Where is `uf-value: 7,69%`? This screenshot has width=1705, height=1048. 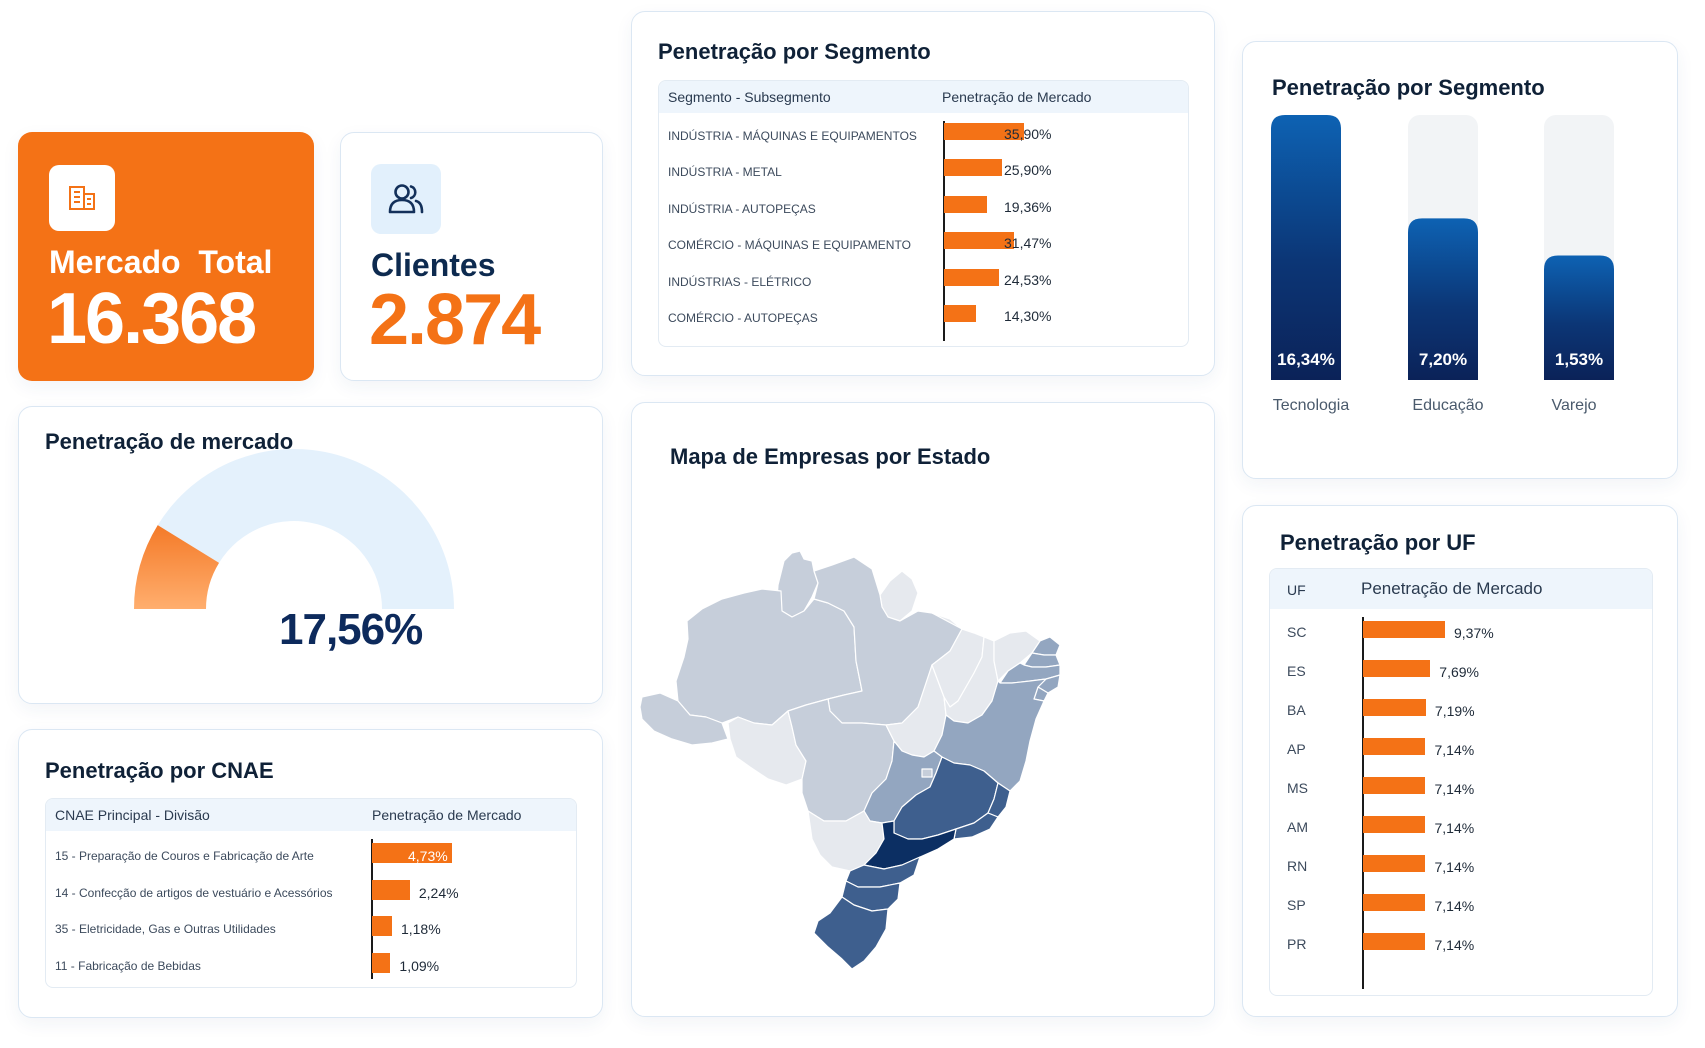 uf-value: 7,69% is located at coordinates (1459, 672).